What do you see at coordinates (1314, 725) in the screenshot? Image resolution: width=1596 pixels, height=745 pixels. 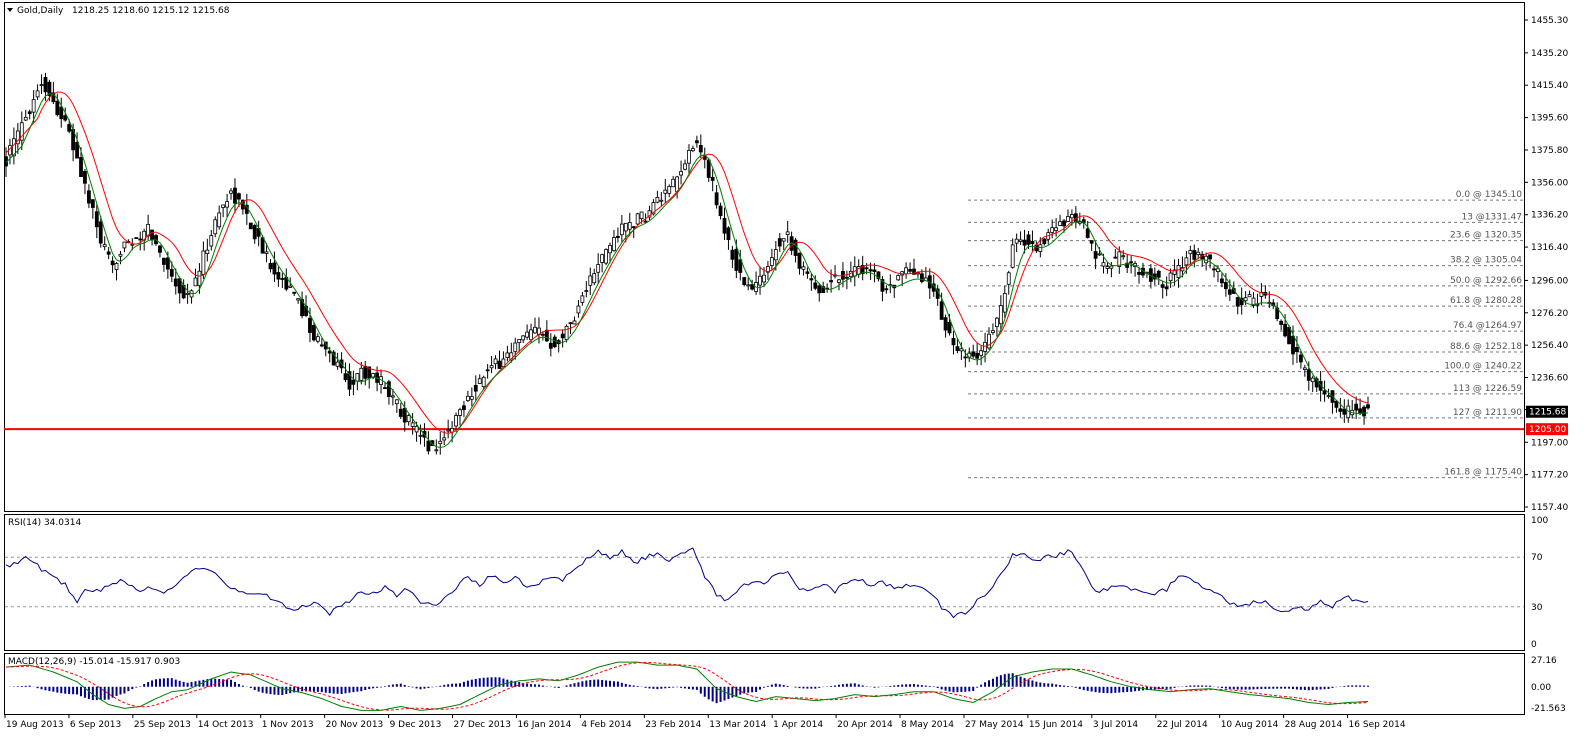 I see `time-tick-label: 28 Aug 2014` at bounding box center [1314, 725].